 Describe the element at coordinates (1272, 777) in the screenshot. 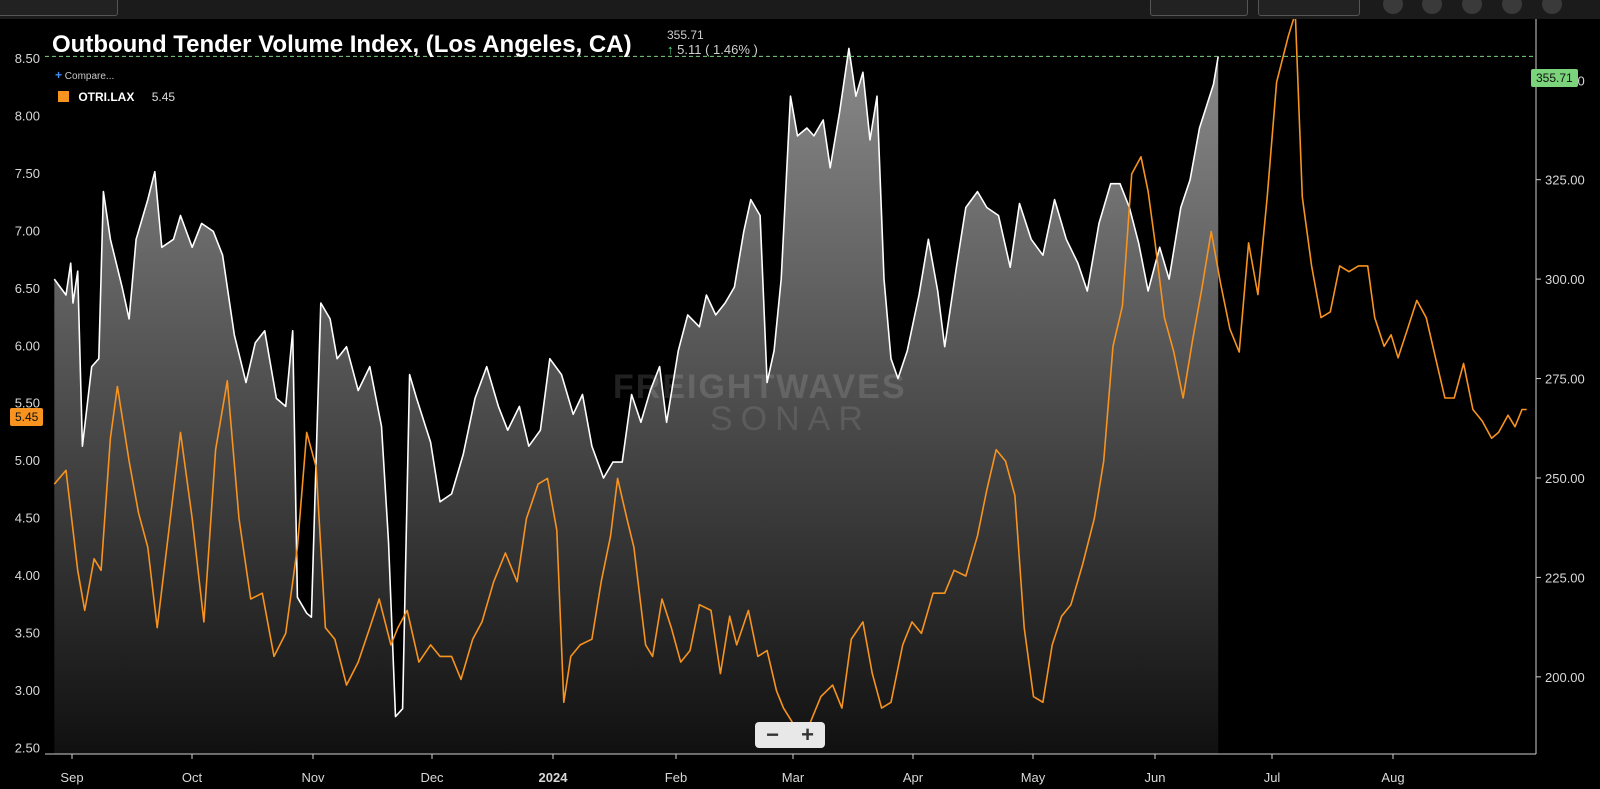

I see `x-tick-label: Jul` at that location.